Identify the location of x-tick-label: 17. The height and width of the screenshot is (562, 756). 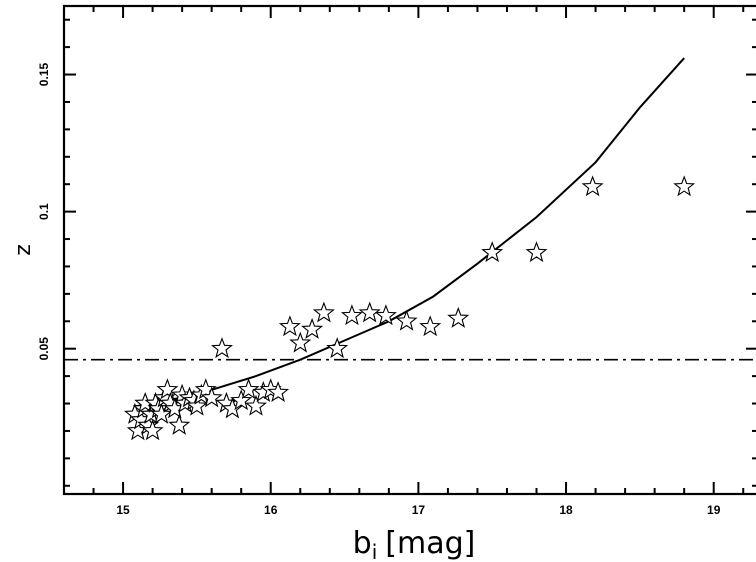
(419, 510).